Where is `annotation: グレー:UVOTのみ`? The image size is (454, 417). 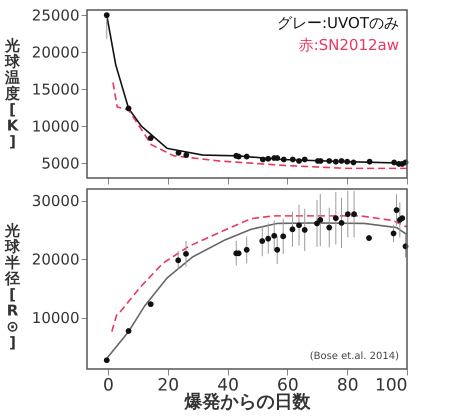 annotation: グレー:UVOTのみ is located at coordinates (338, 23).